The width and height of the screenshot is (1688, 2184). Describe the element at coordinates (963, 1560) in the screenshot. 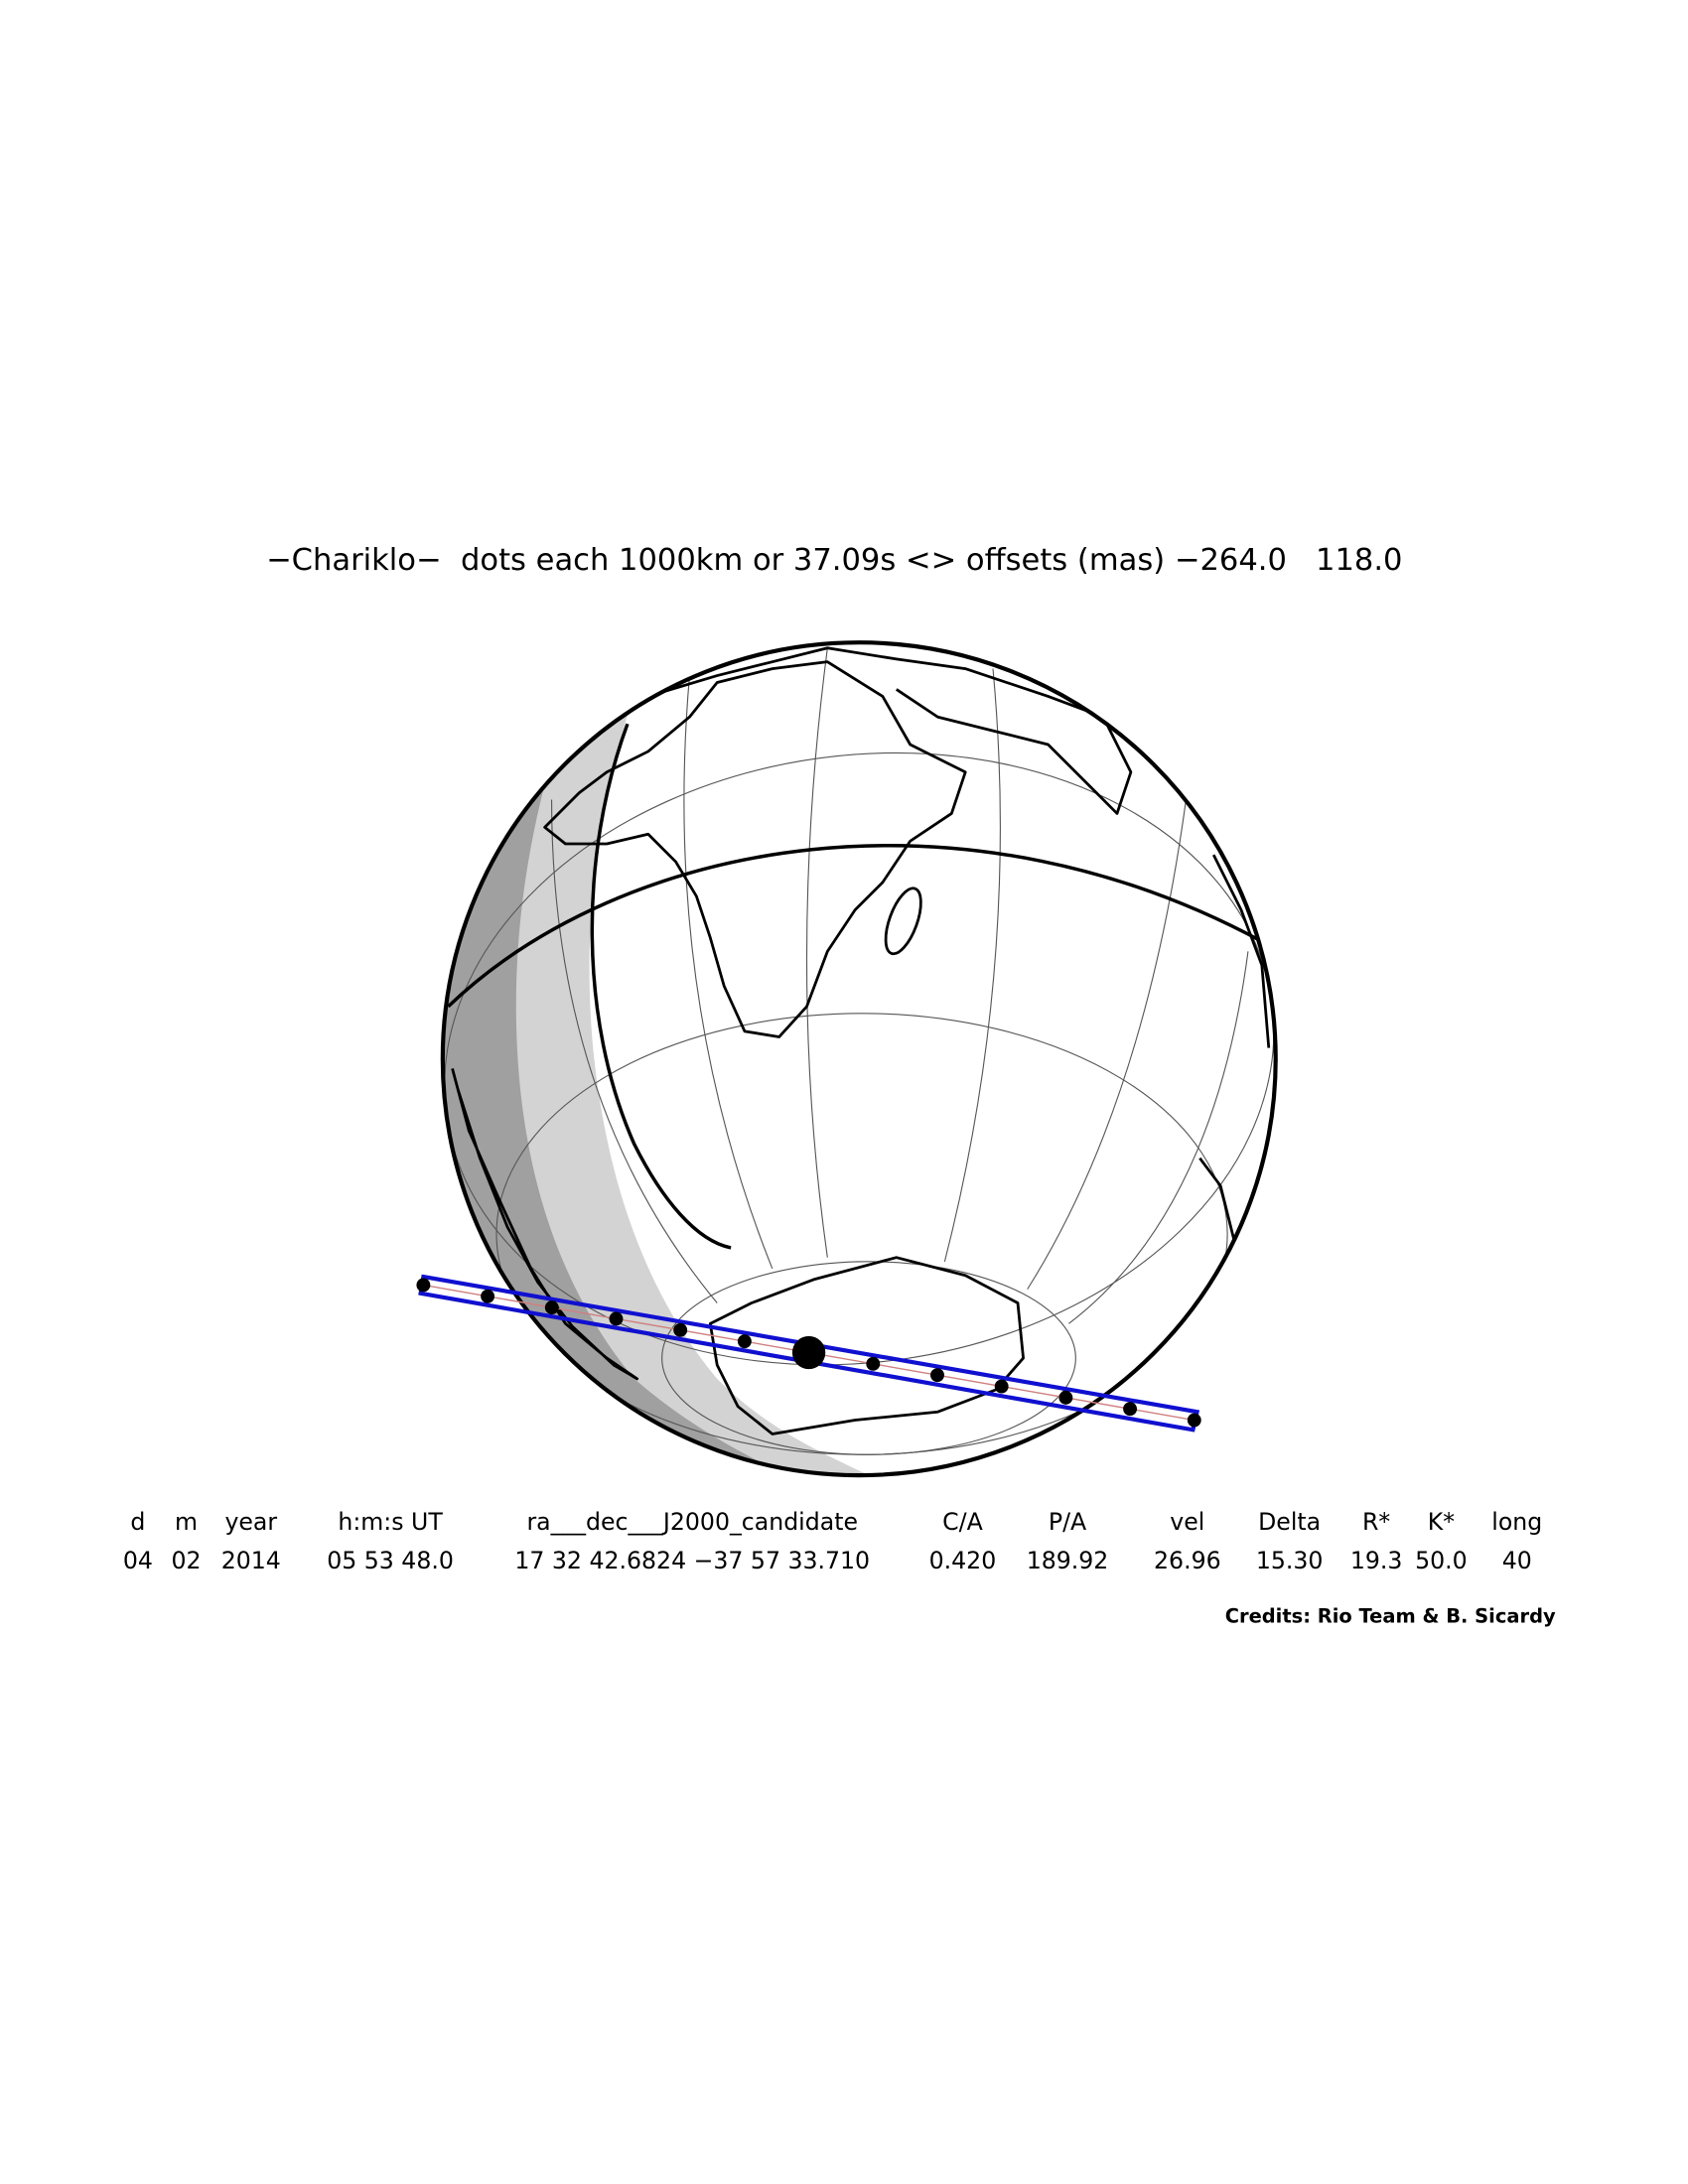

I see `table-cell: 0.420` at that location.